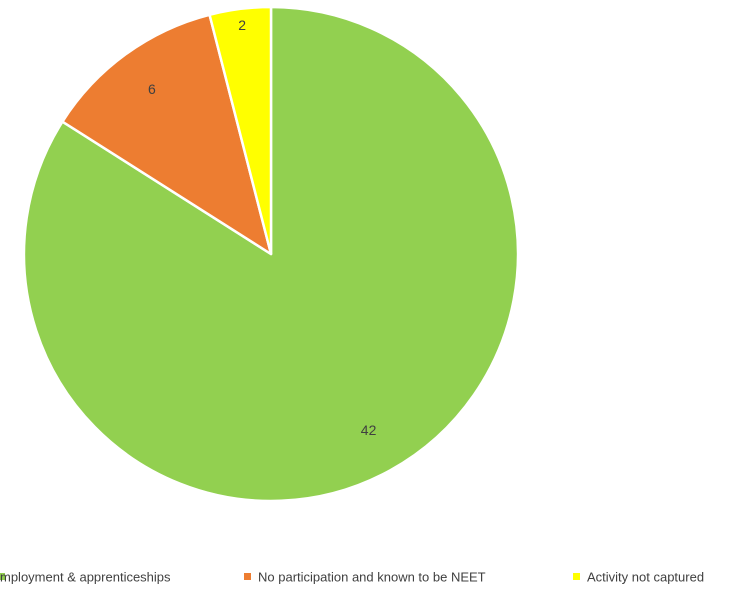 Image resolution: width=738 pixels, height=590 pixels. Describe the element at coordinates (85, 576) in the screenshot. I see `legend-label-1: mployment & apprenticeships` at that location.